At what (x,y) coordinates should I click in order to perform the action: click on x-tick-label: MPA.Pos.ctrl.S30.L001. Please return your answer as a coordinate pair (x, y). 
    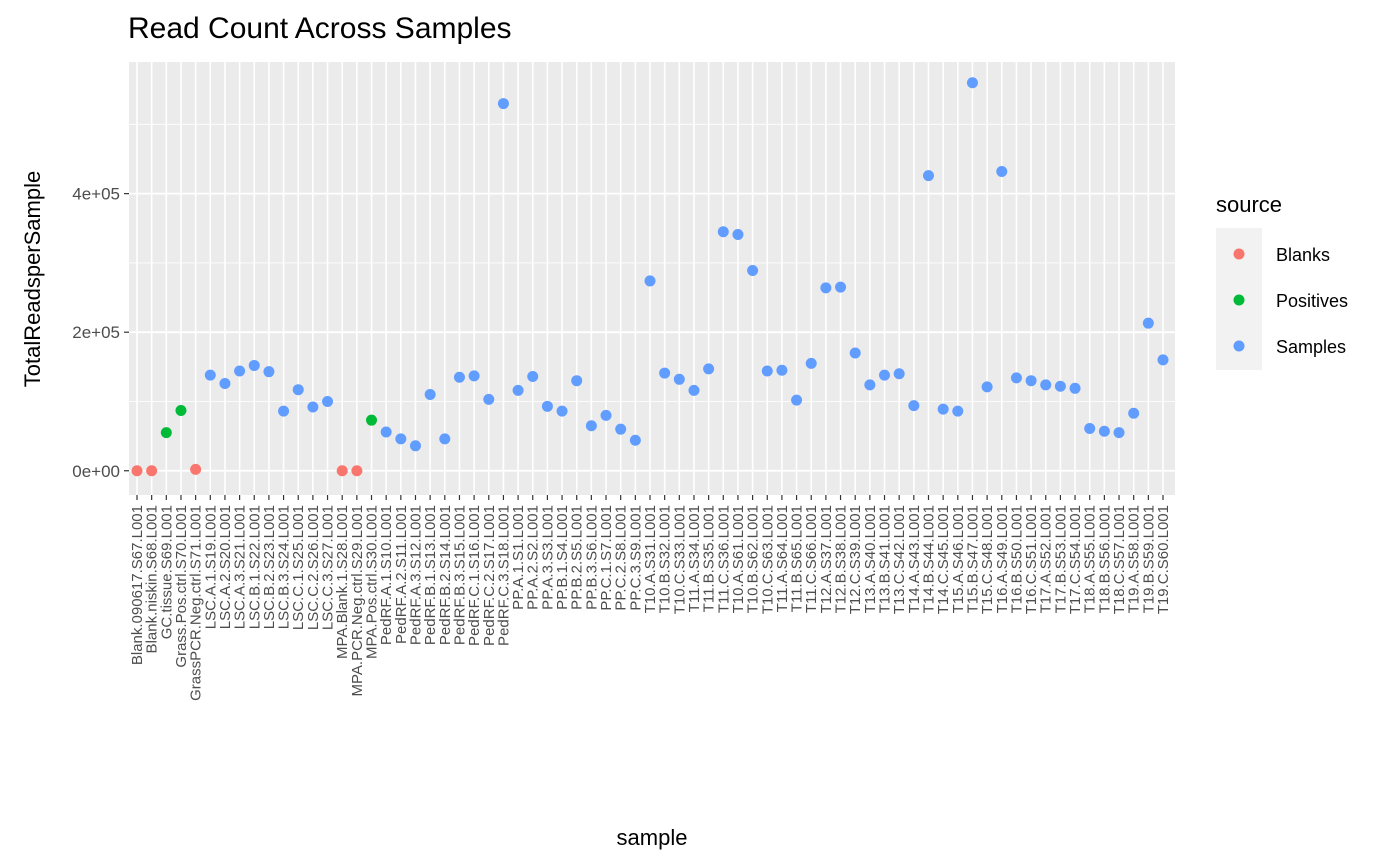
    Looking at the image, I should click on (372, 582).